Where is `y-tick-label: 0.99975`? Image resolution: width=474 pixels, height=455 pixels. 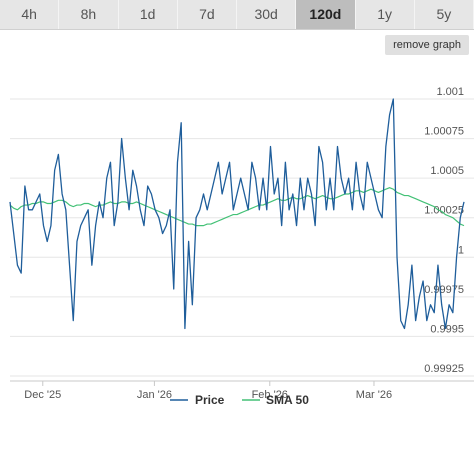
y-tick-label: 0.99975 is located at coordinates (444, 290).